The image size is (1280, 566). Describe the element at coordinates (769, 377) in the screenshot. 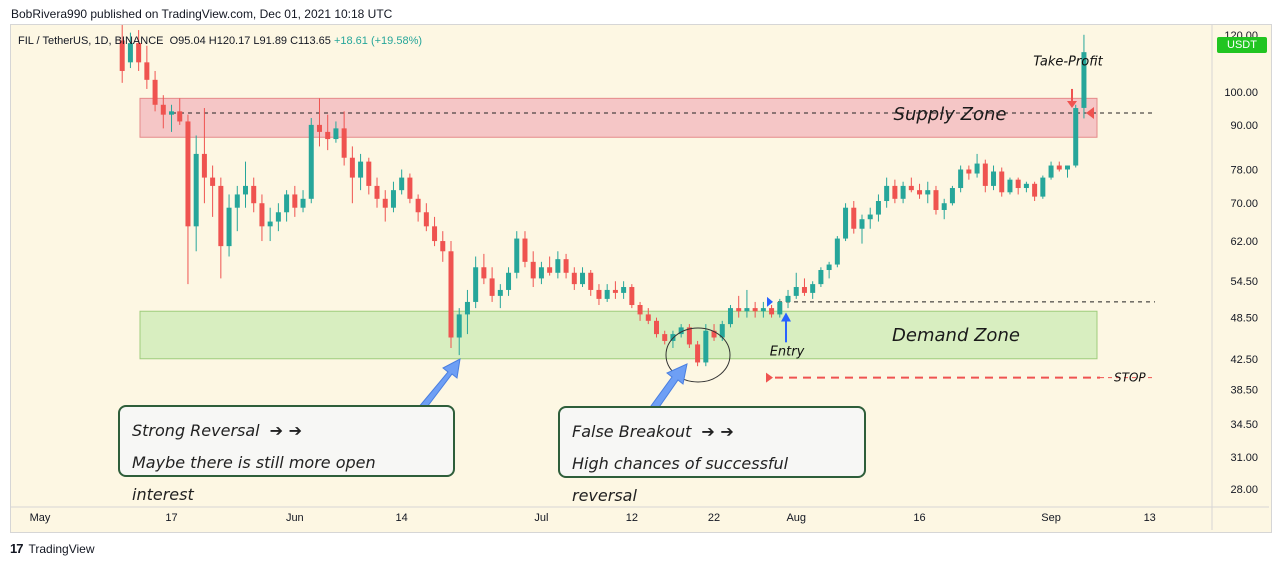

I see `stop-marker-icon` at that location.